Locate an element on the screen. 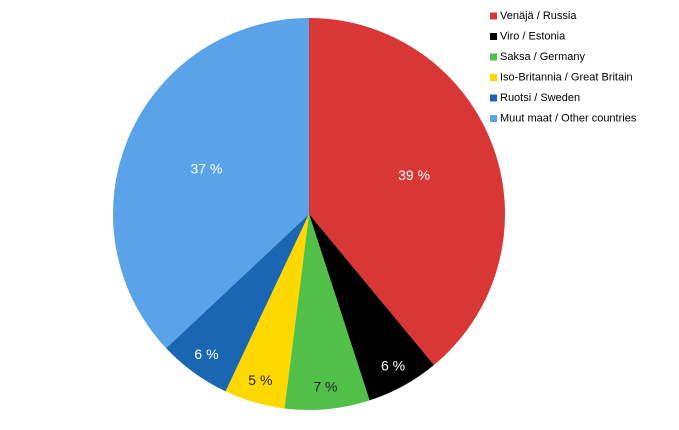  legend-label: Iso-Britannia / Great Britain is located at coordinates (566, 77).